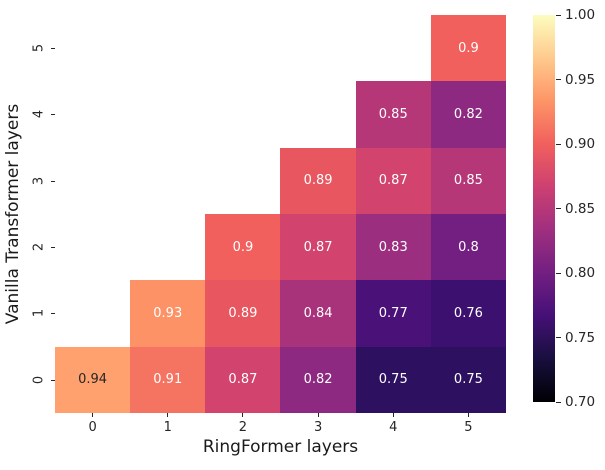 This screenshot has width=605, height=470. I want to click on x-axis-label: RingFormer layers, so click(280, 447).